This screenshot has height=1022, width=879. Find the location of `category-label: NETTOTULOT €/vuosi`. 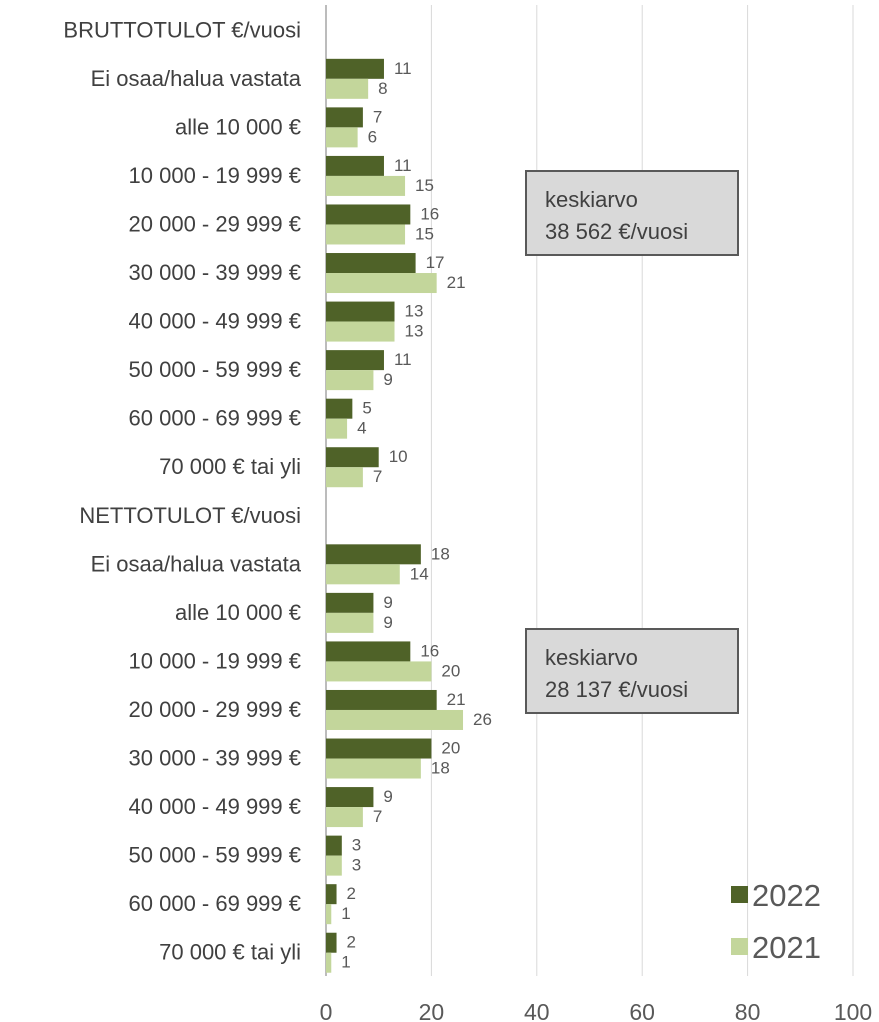

category-label: NETTOTULOT €/vuosi is located at coordinates (190, 515).